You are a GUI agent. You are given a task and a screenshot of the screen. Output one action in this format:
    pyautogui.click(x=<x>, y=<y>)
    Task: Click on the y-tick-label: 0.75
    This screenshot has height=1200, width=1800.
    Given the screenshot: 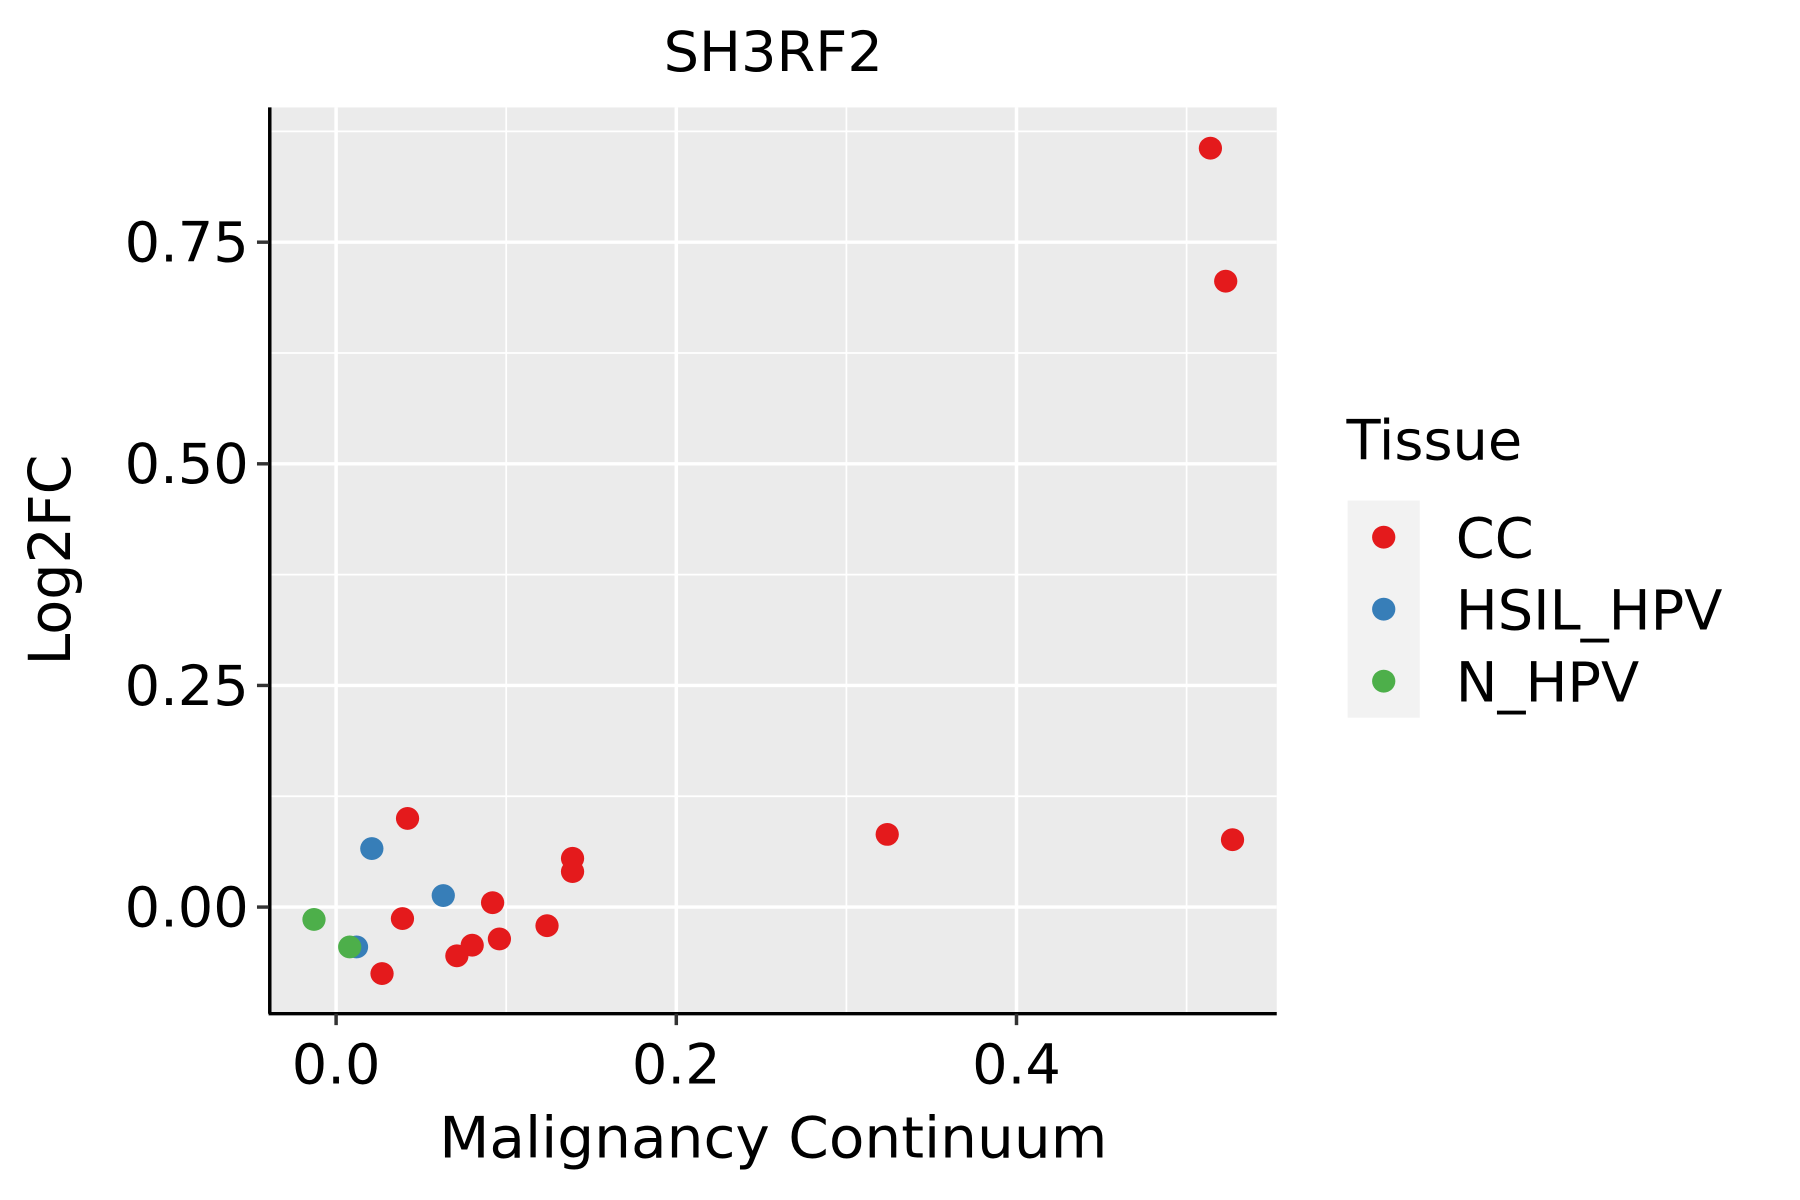 What is the action you would take?
    pyautogui.click(x=187, y=243)
    